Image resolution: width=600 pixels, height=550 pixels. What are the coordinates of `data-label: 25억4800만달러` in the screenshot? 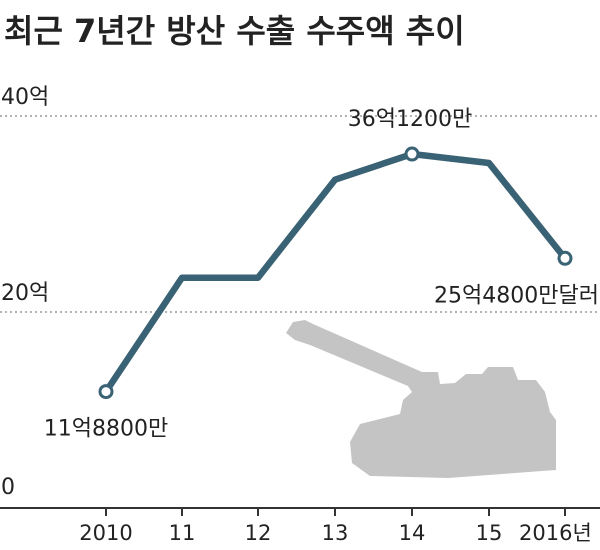 It's located at (516, 295).